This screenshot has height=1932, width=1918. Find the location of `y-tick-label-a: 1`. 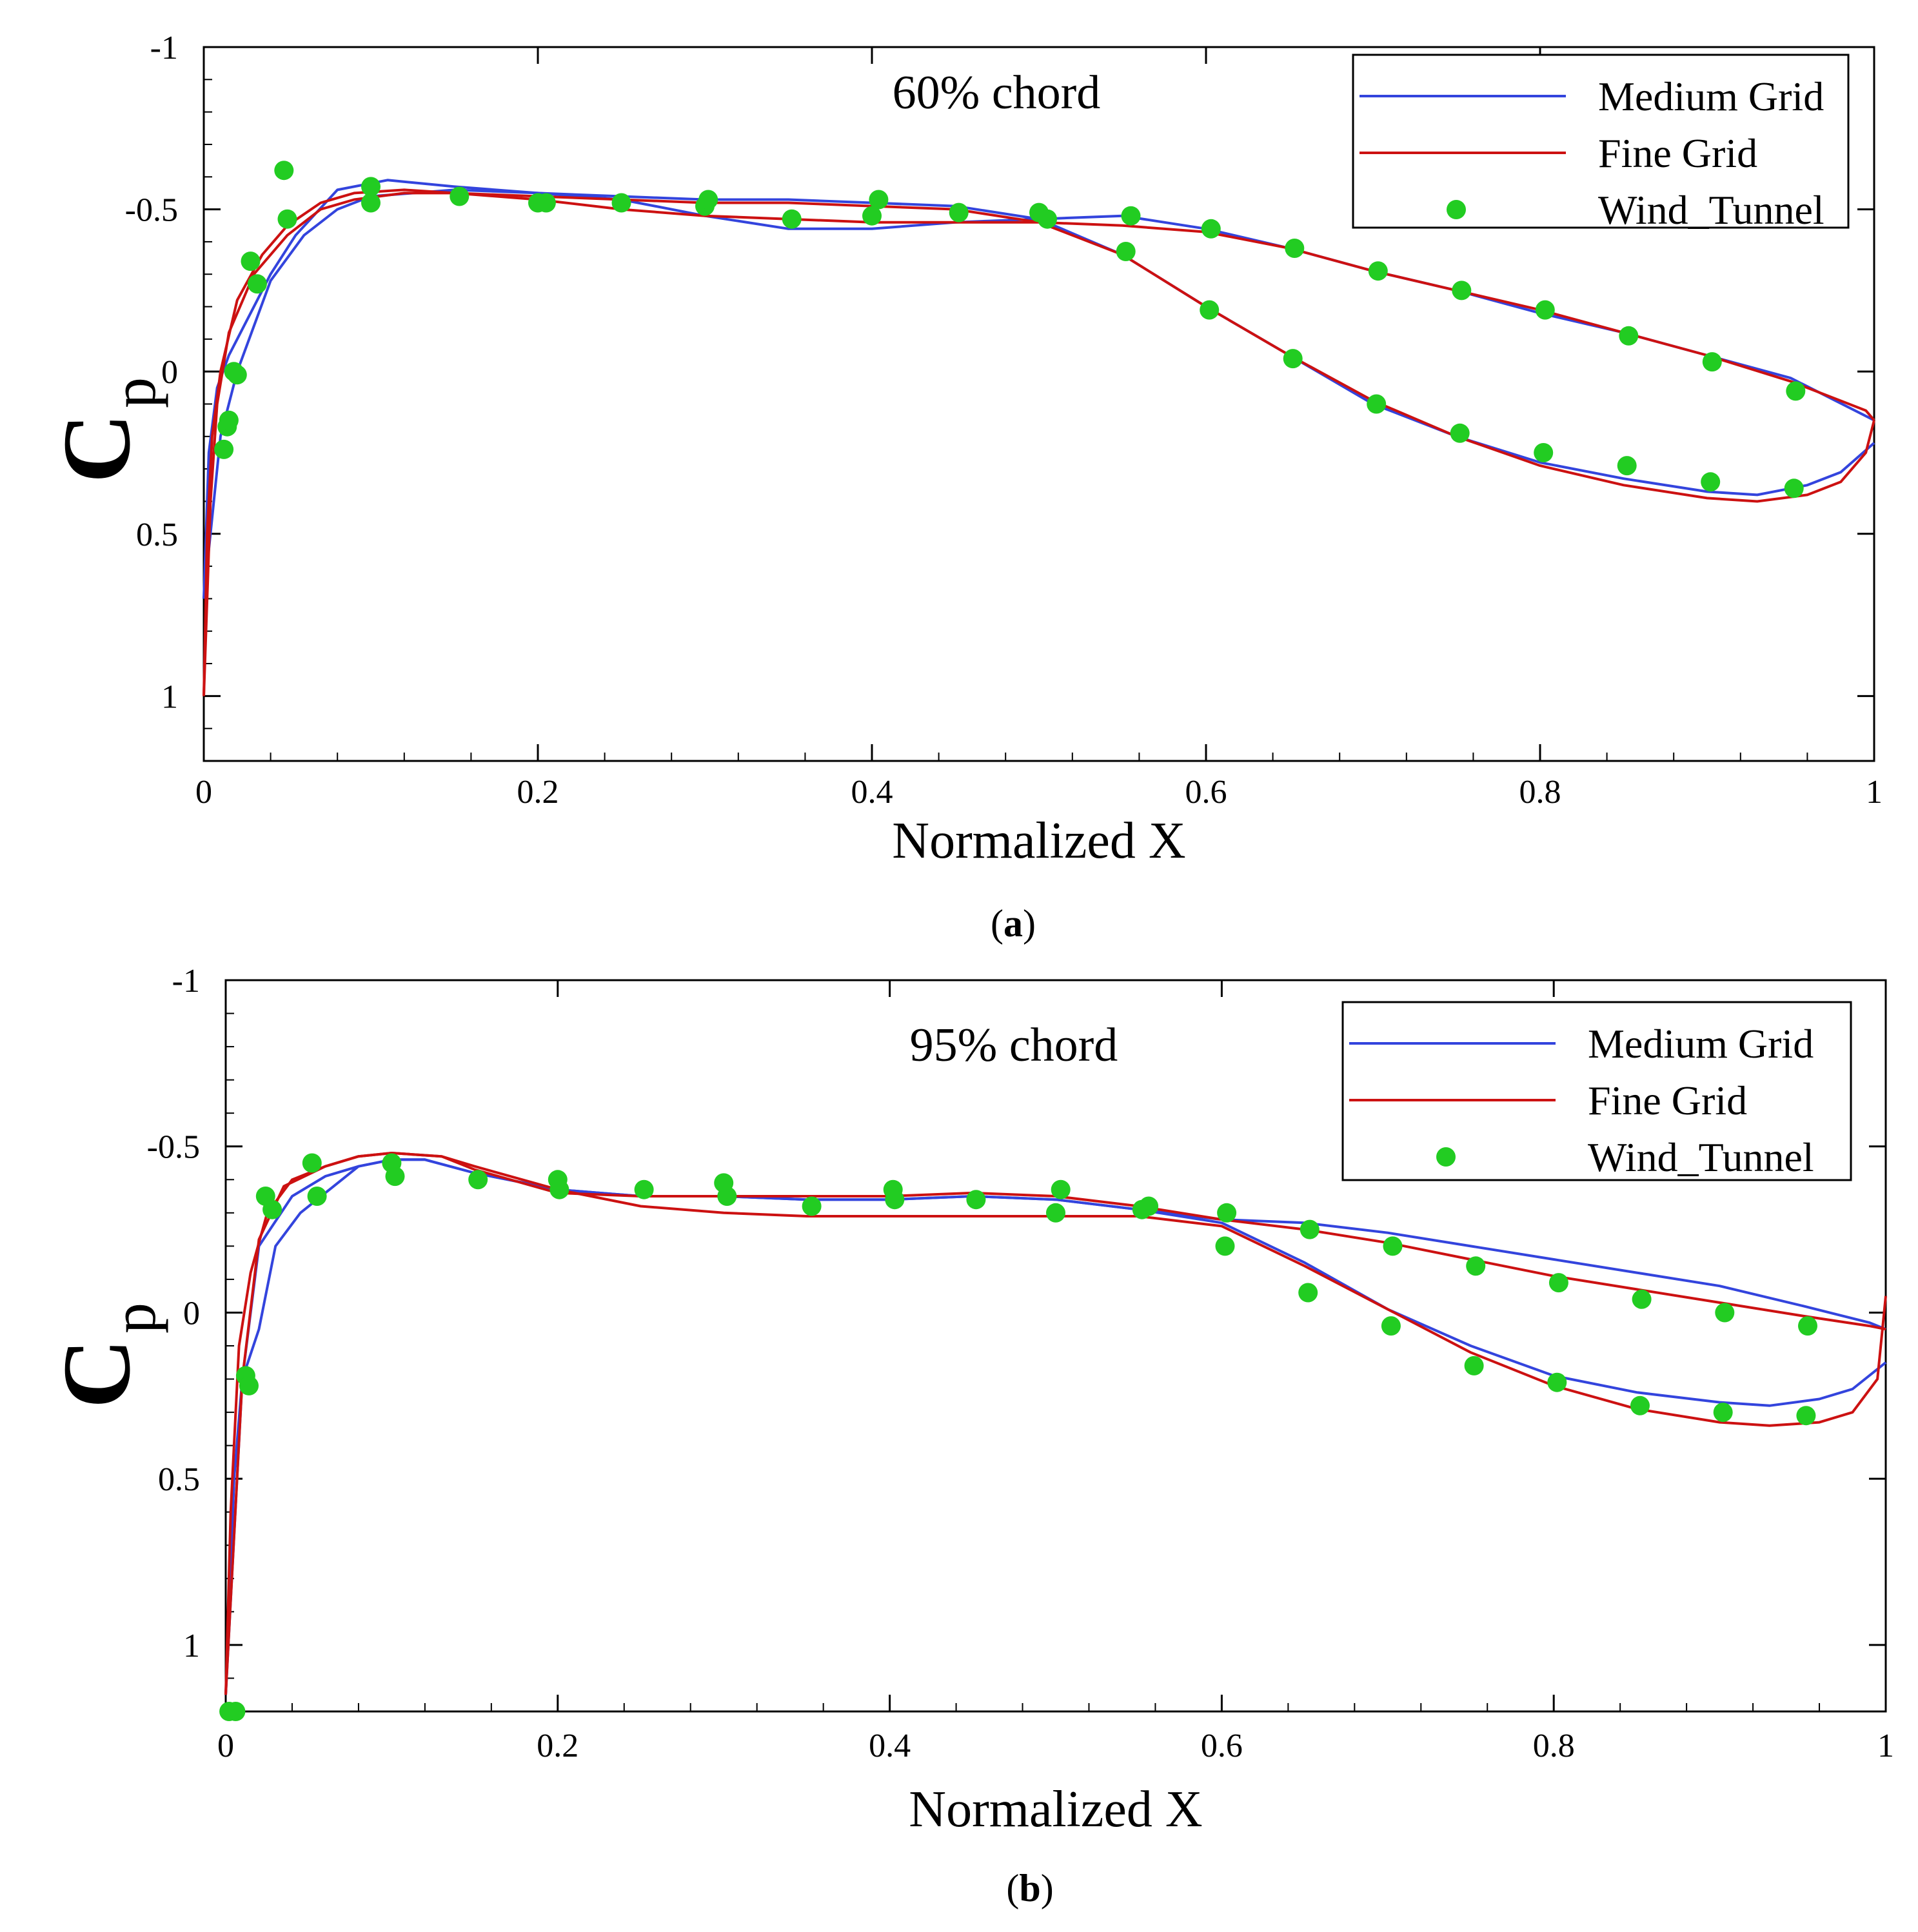

y-tick-label-a: 1 is located at coordinates (169, 696).